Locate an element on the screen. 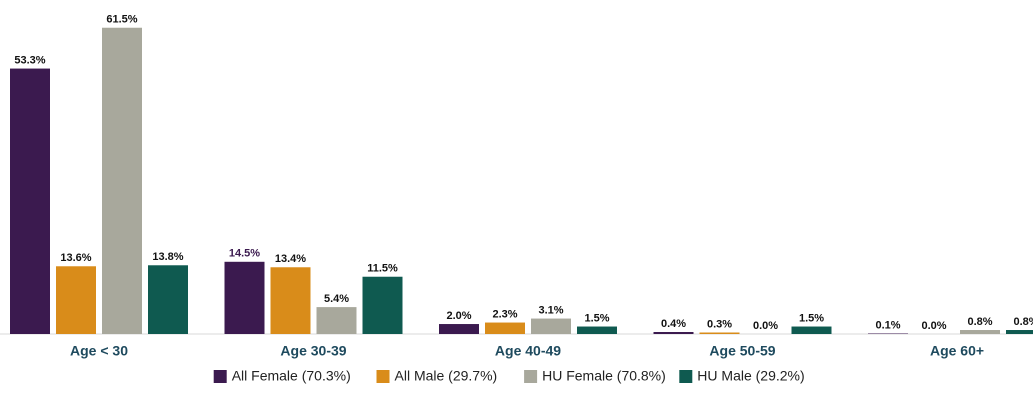 The height and width of the screenshot is (414, 1033). x-tick-label: Age 30-39 is located at coordinates (313, 351).